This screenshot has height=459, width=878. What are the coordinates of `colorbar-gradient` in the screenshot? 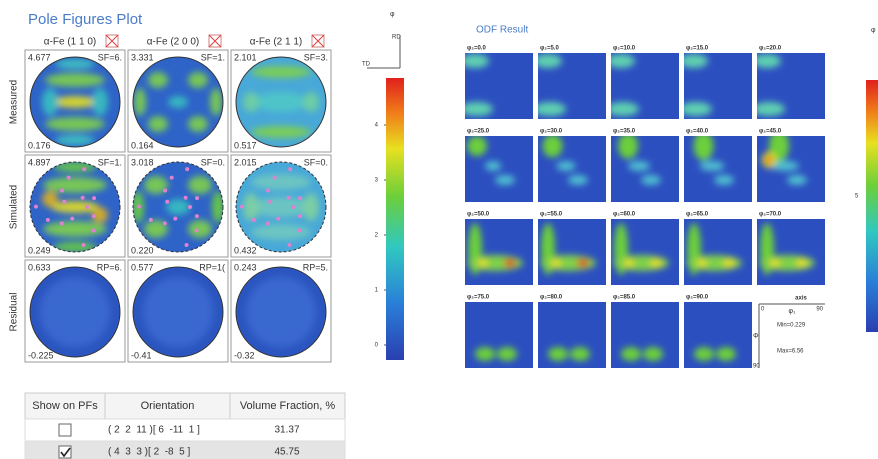 It's located at (872, 206).